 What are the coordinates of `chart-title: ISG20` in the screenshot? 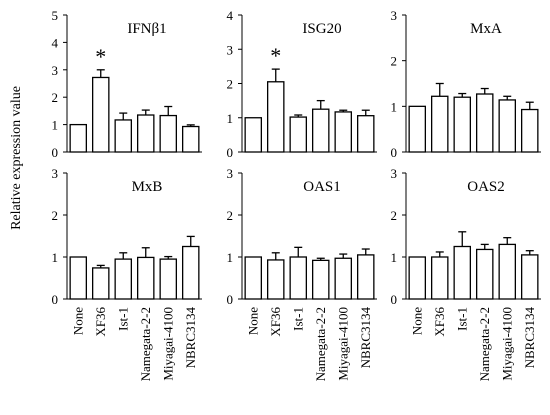 It's located at (321, 29).